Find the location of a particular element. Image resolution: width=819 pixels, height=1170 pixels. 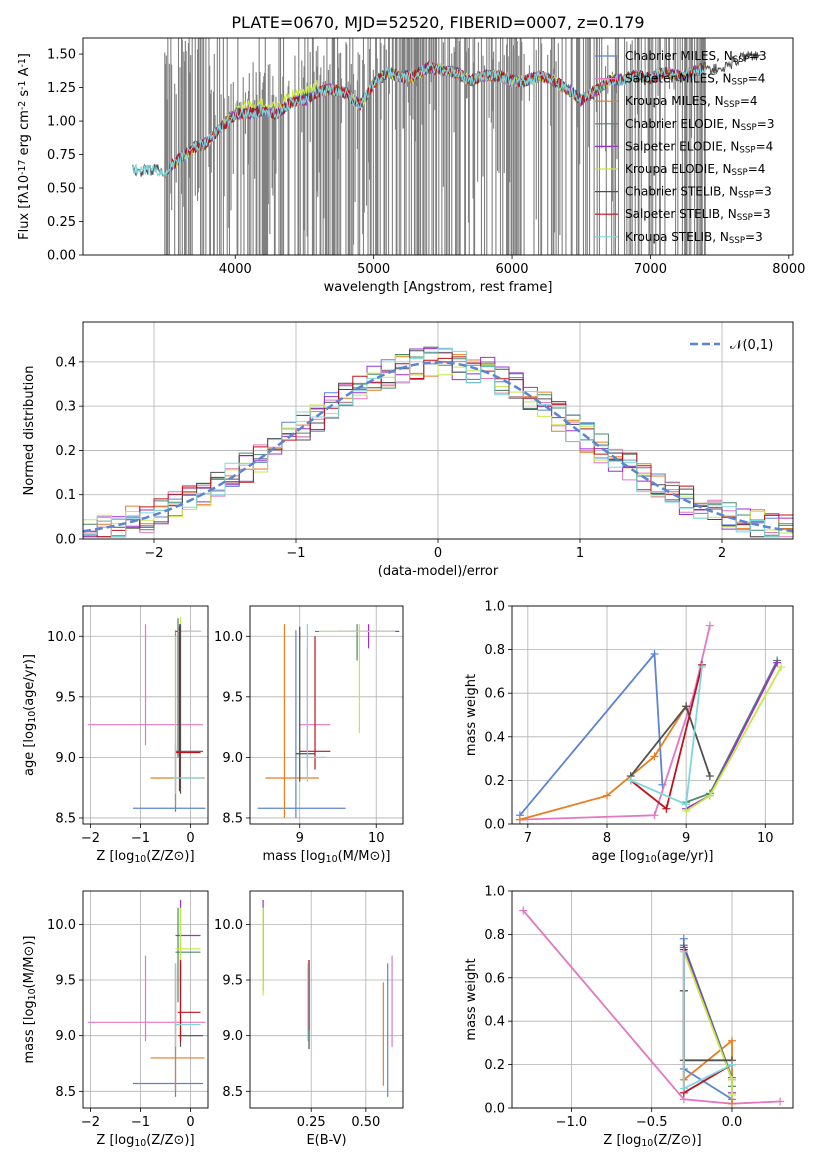

y-tick-label: 0.6 is located at coordinates (494, 694).